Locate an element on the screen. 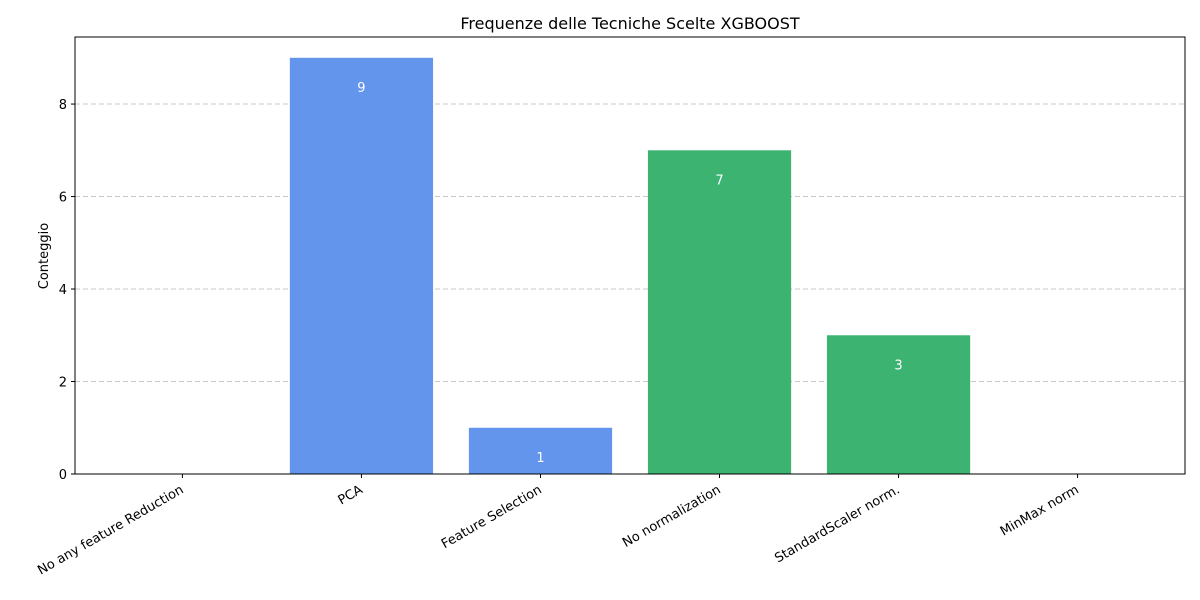  x-tick-label: No normalization is located at coordinates (671, 516).